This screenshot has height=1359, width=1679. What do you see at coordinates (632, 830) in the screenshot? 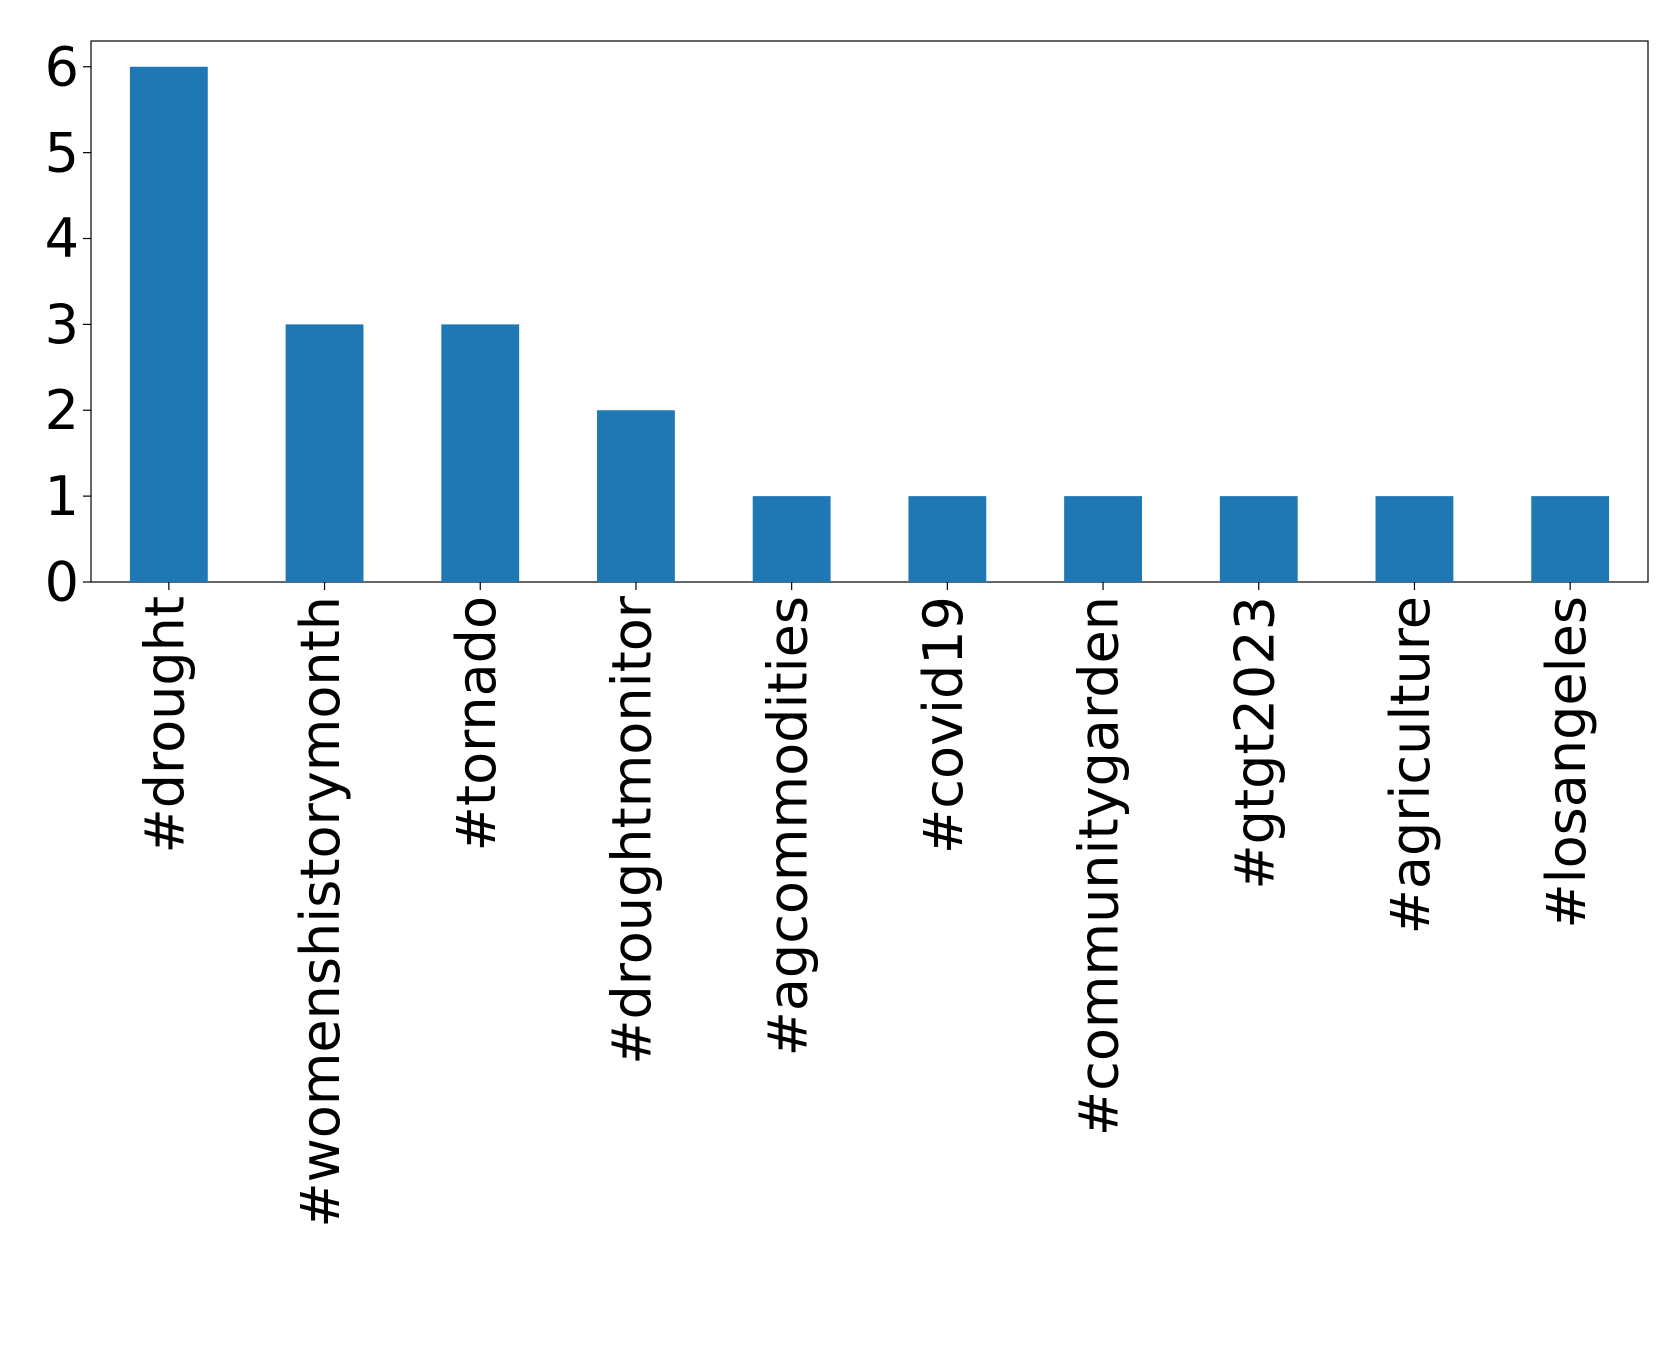
I see `x-tick-label: #droughtmonitor` at bounding box center [632, 830].